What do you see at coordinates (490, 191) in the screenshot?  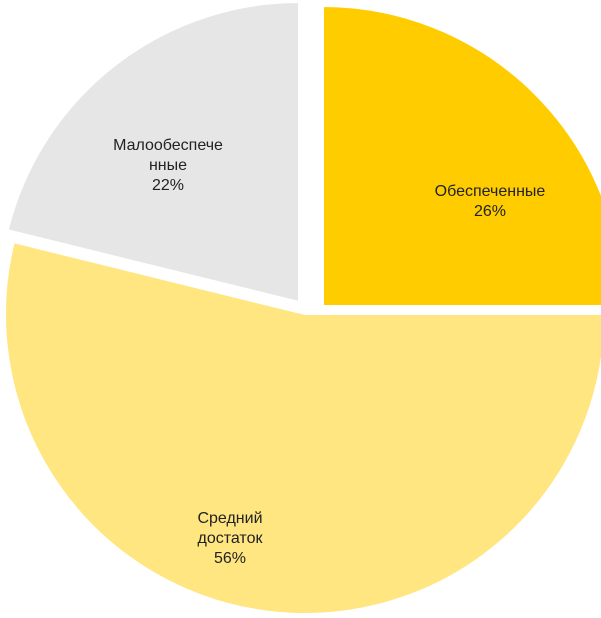 I see `slice-label-line: Обеспеченные` at bounding box center [490, 191].